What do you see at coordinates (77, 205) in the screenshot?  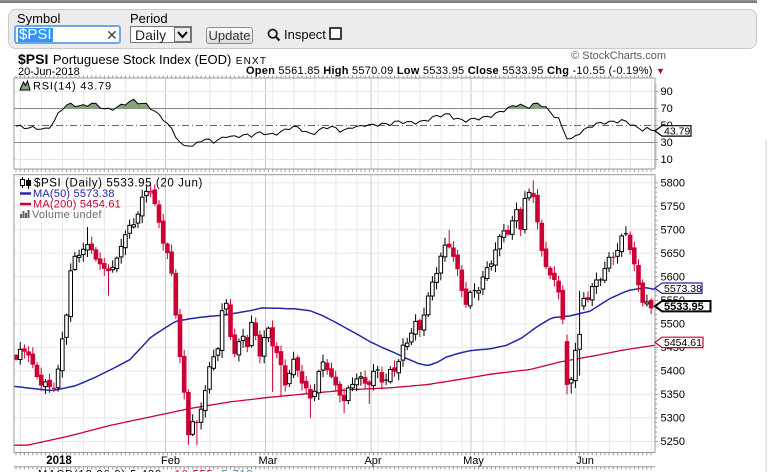 I see `svg-text: MA(200) 5454.61` at bounding box center [77, 205].